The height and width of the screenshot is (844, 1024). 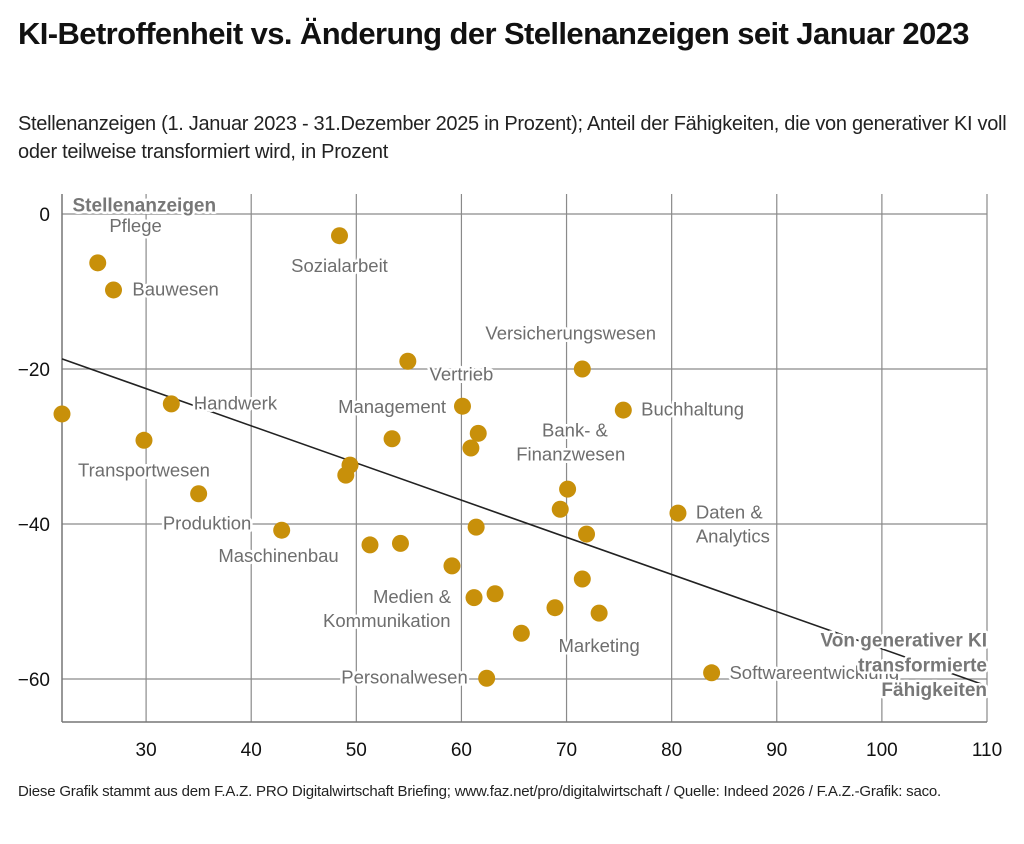 What do you see at coordinates (98, 263) in the screenshot?
I see `data-point-pflege` at bounding box center [98, 263].